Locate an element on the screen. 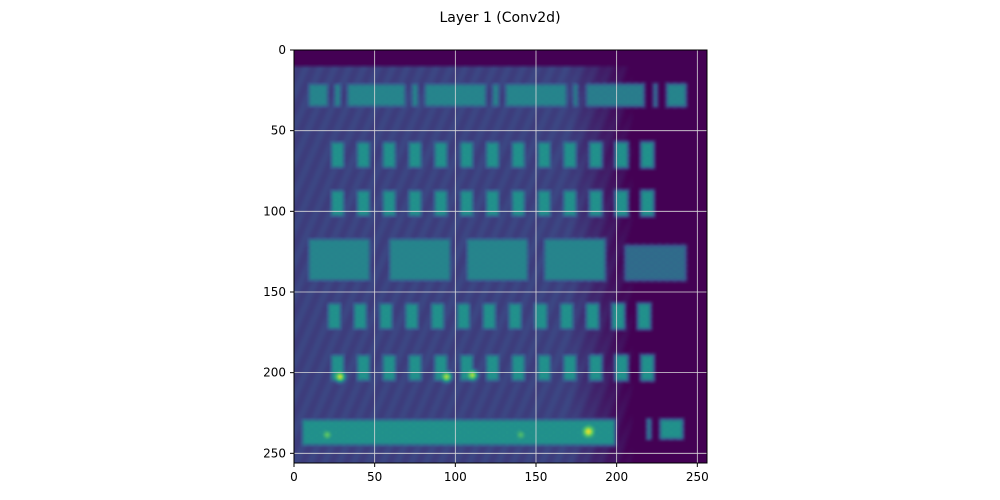  y-tick-label: 50 is located at coordinates (278, 131).